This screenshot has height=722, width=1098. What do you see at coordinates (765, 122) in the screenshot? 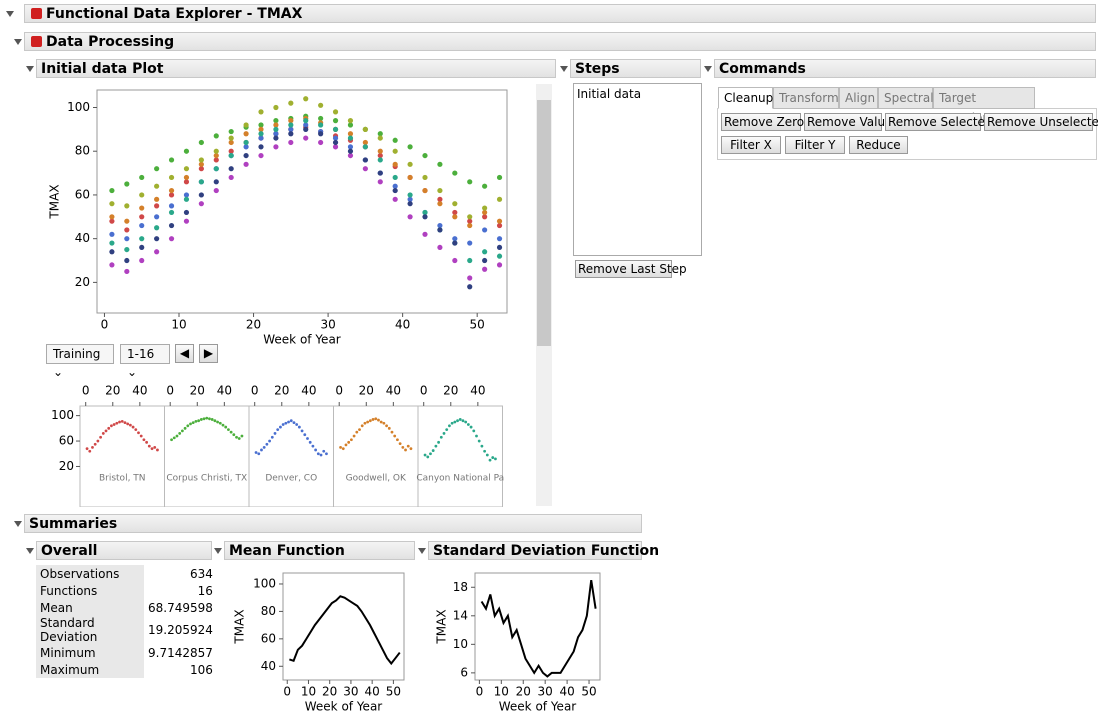
I see `command-button: Remove Zeros` at bounding box center [765, 122].